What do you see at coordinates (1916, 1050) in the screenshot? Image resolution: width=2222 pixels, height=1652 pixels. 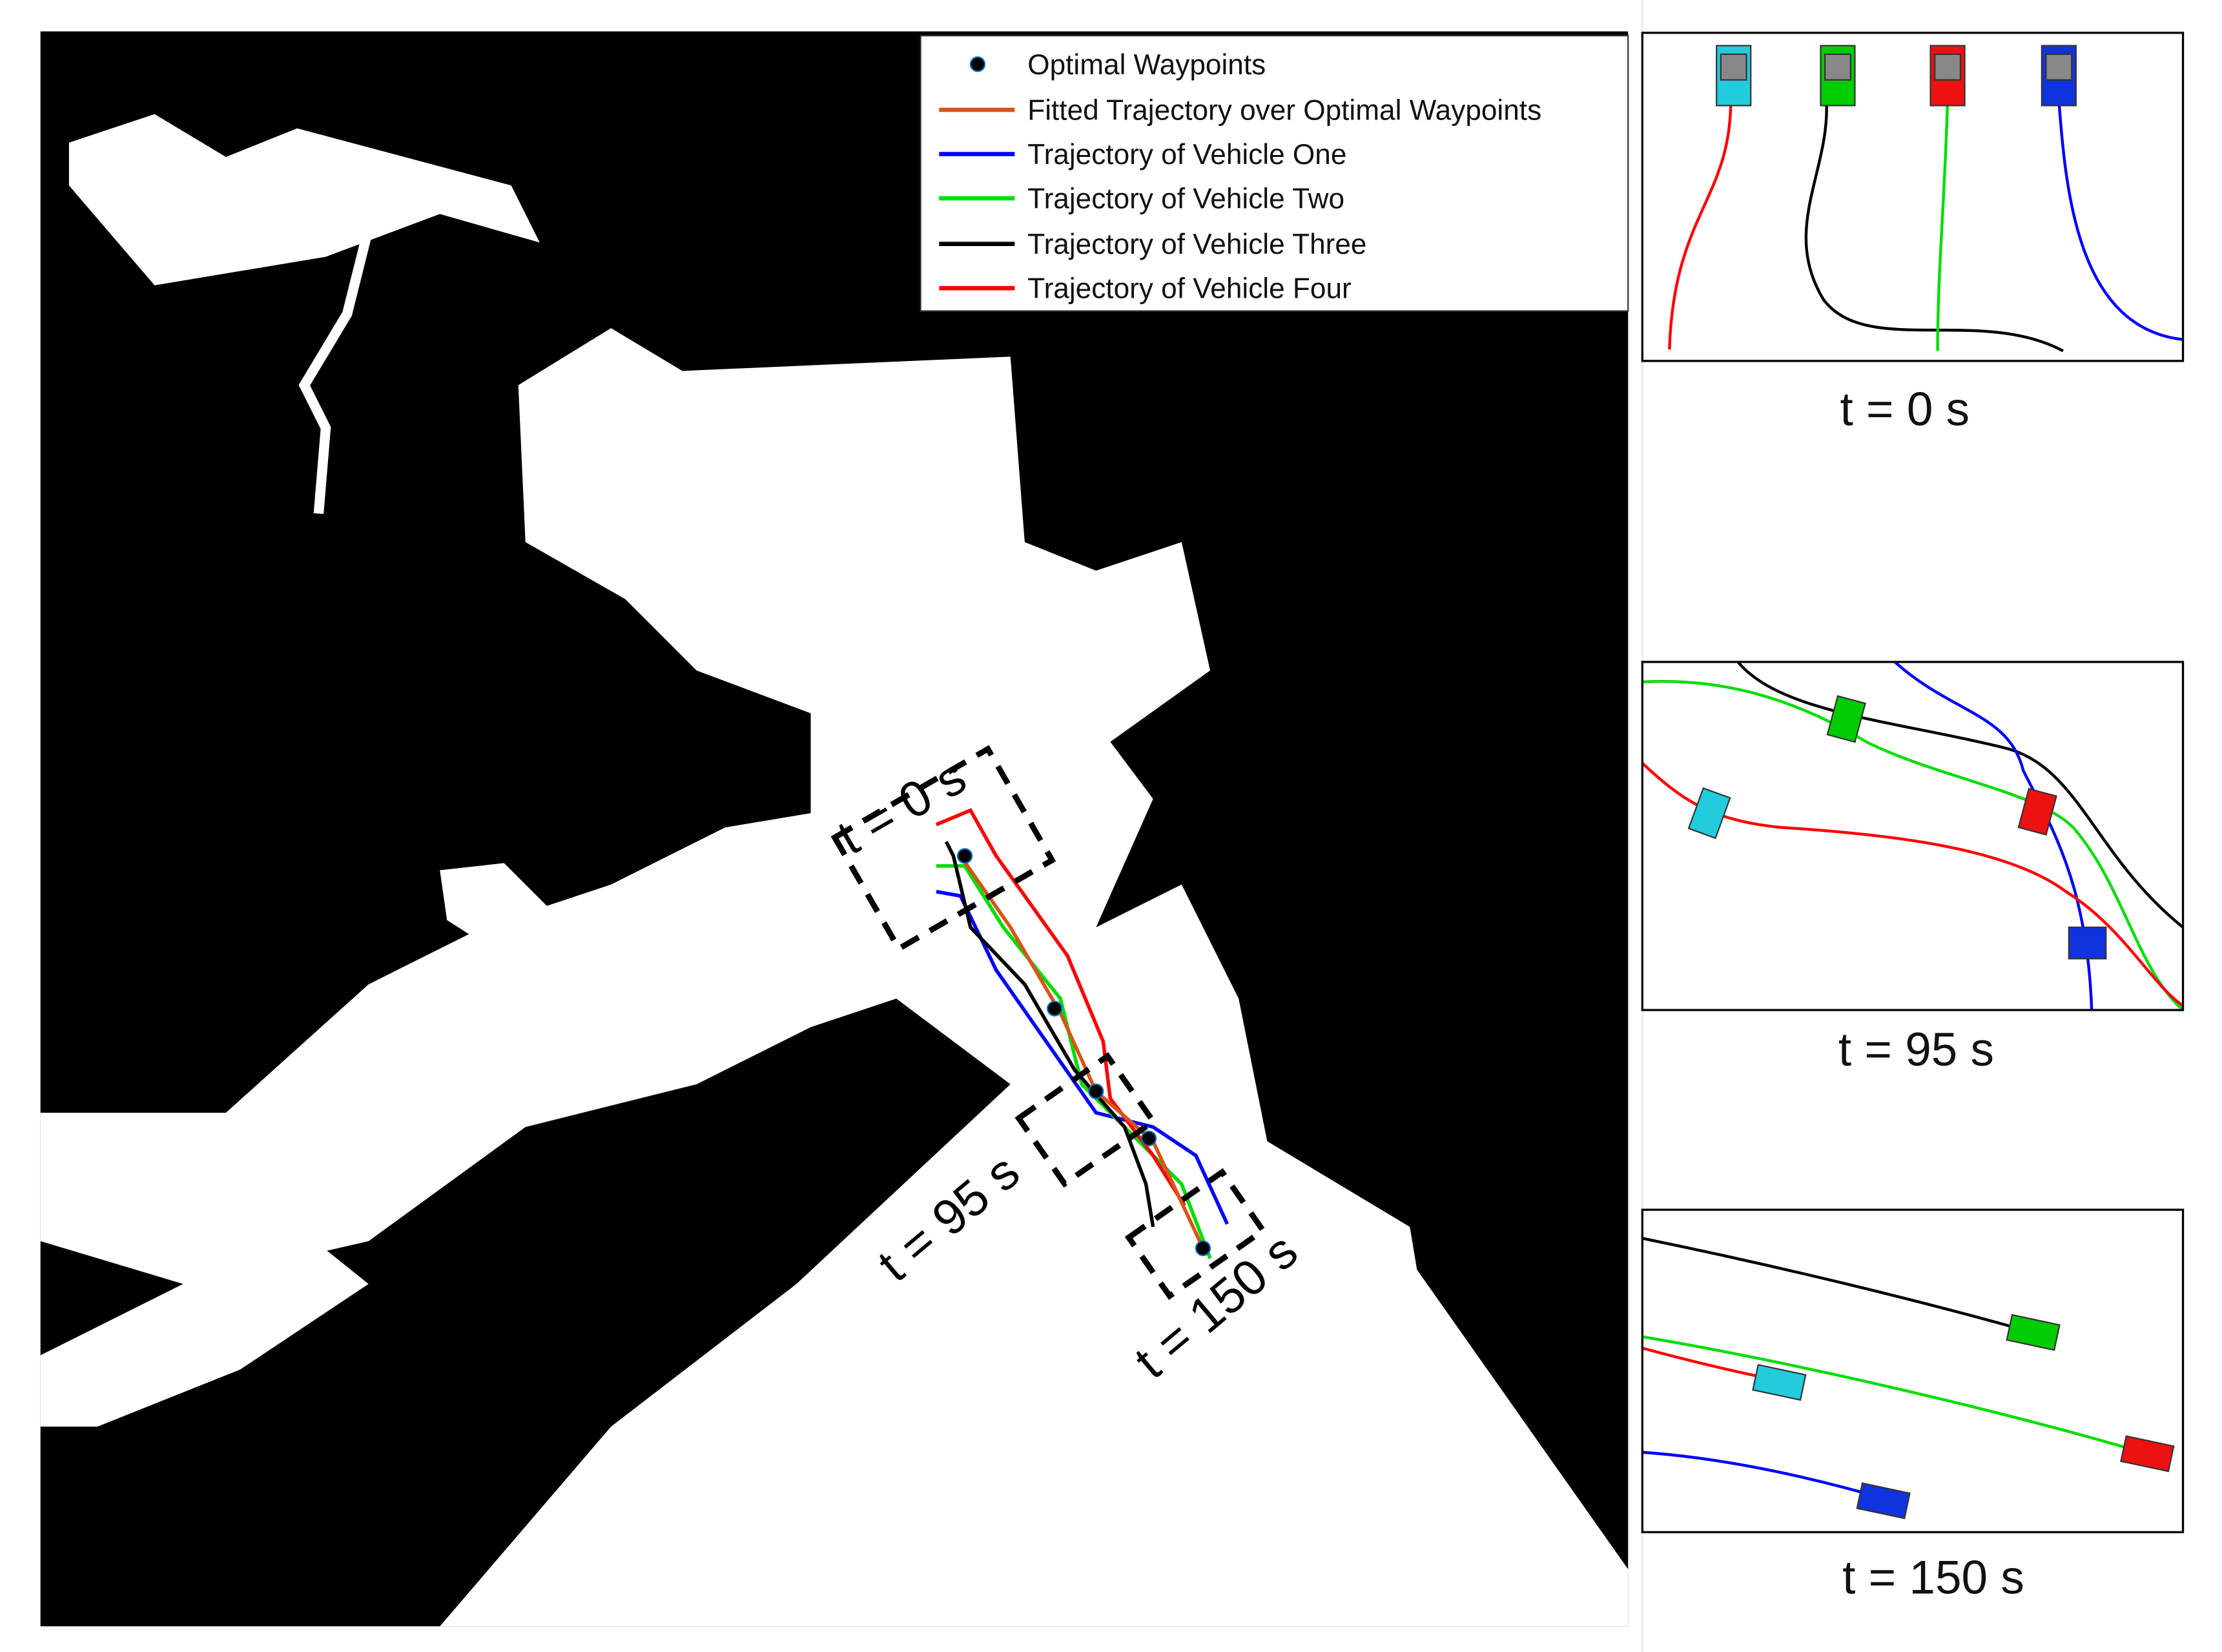 I see `panel-caption: t = 95 s` at bounding box center [1916, 1050].